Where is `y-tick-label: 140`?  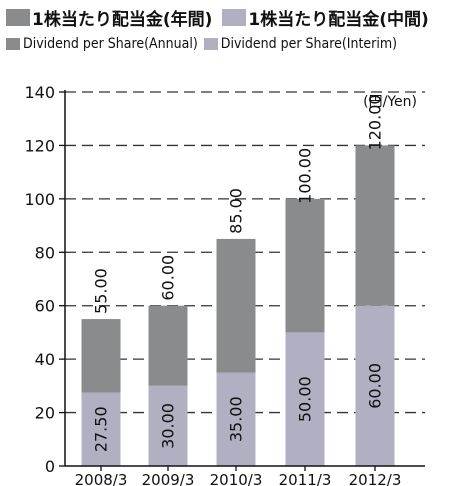
y-tick-label: 140 is located at coordinates (39, 92).